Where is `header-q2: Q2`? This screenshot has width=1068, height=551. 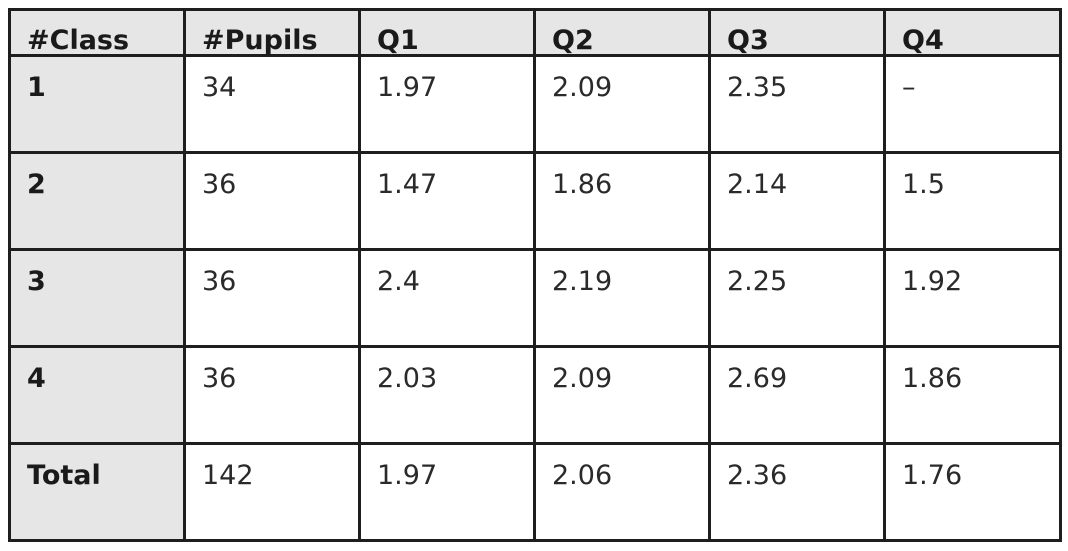 header-q2: Q2 is located at coordinates (622, 32).